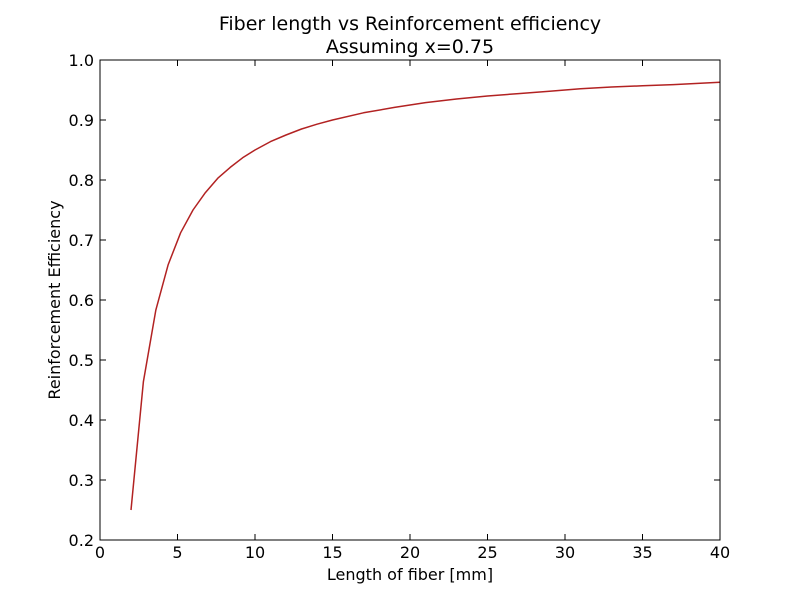  I want to click on y-tick-label: 1.0, so click(81, 60).